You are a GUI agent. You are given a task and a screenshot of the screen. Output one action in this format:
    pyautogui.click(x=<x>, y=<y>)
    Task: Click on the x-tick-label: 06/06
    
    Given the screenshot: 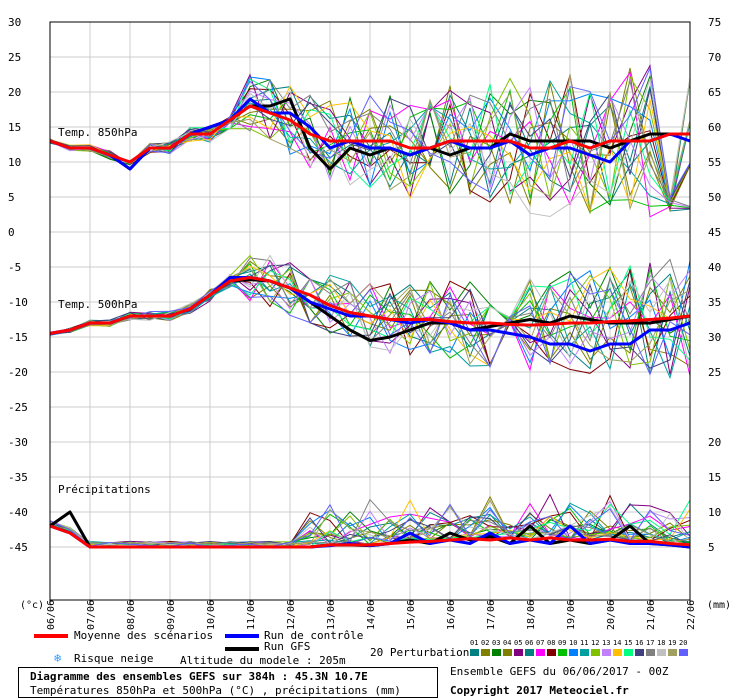 What is the action you would take?
    pyautogui.click(x=51, y=615)
    